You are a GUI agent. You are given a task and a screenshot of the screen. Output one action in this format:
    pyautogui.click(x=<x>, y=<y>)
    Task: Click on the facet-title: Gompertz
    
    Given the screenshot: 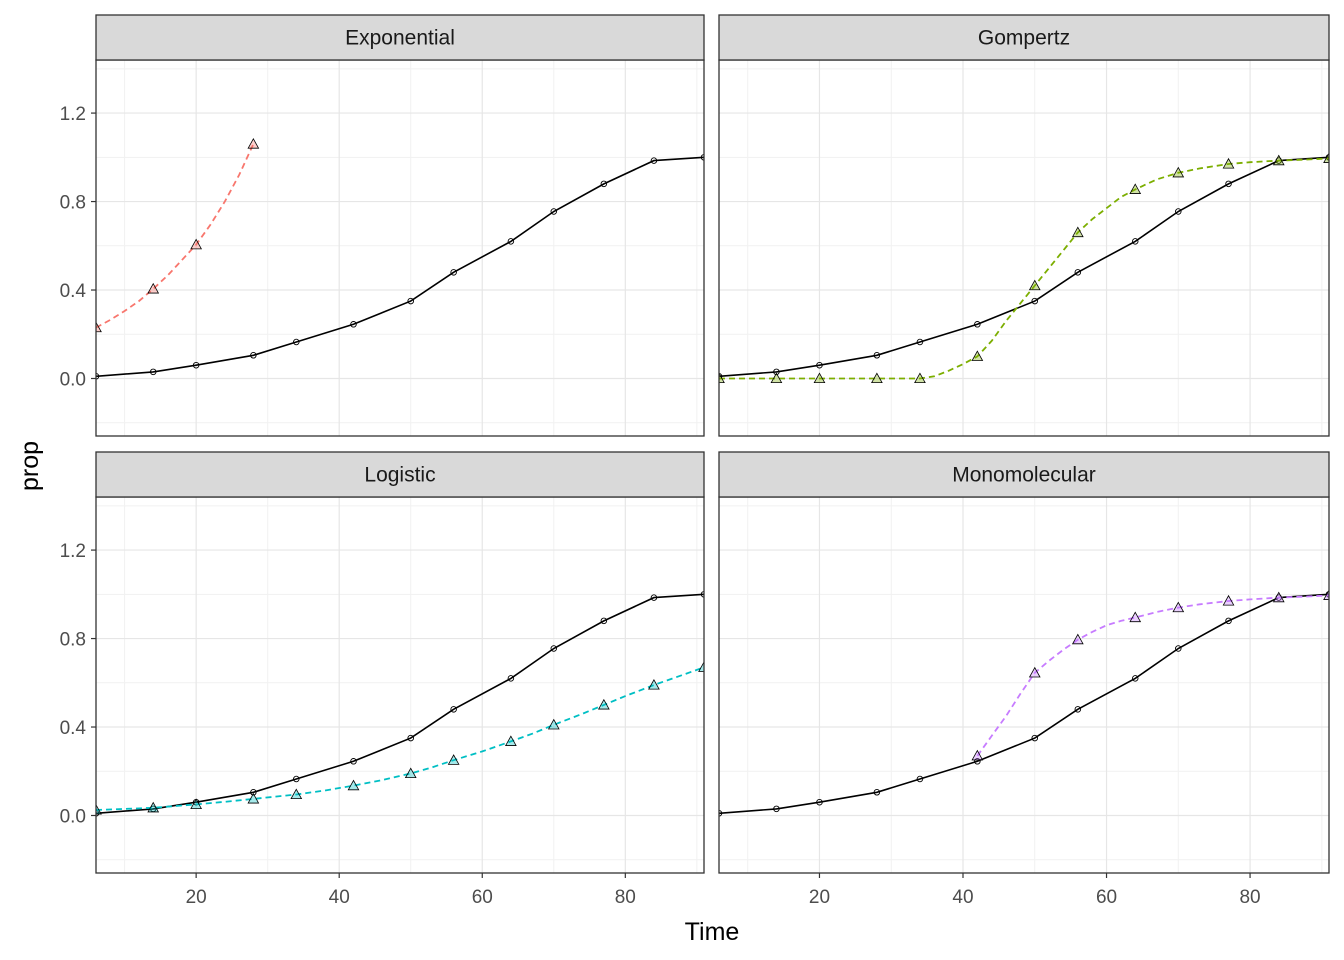 What is the action you would take?
    pyautogui.click(x=1024, y=38)
    